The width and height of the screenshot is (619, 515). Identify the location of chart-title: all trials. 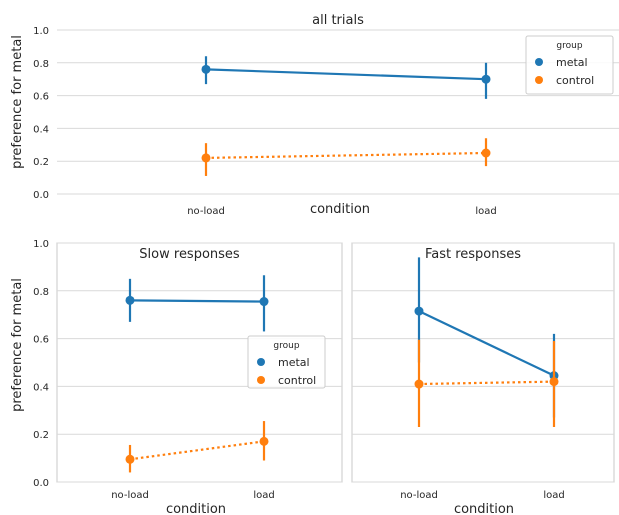
(338, 20).